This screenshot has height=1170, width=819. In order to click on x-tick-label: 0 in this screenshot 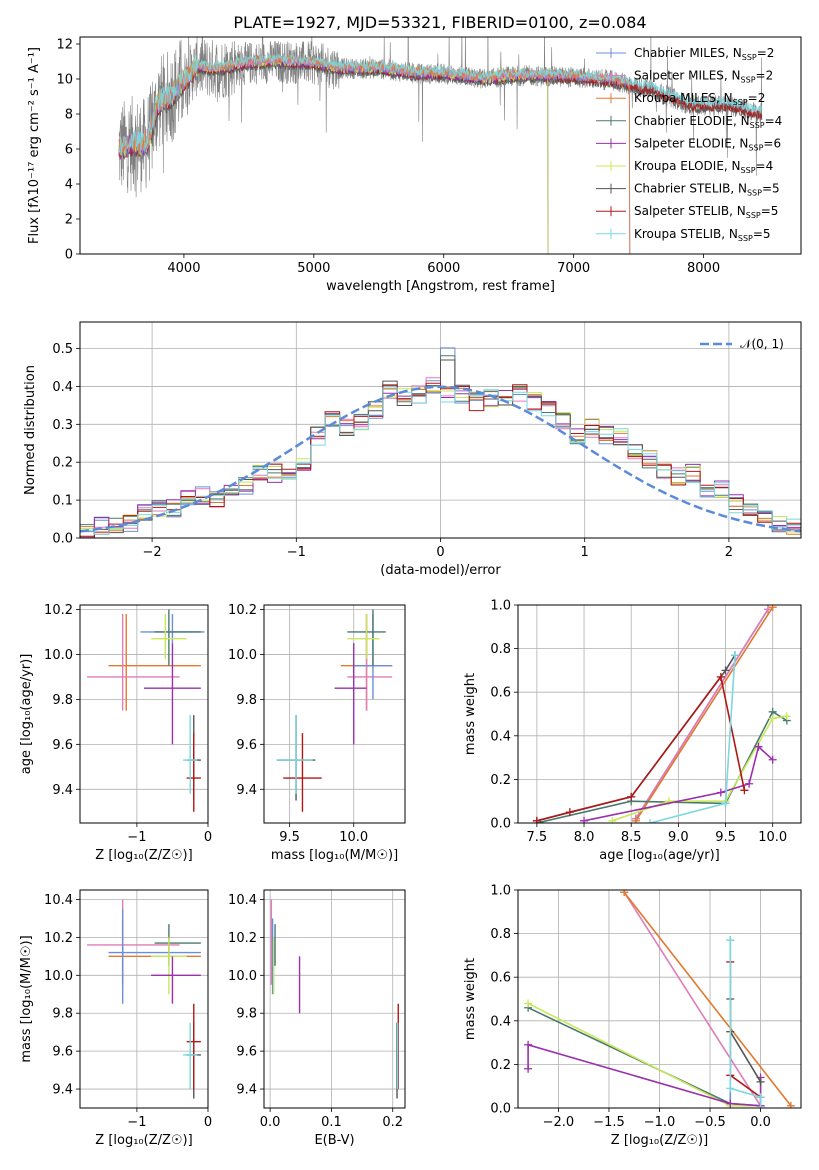, I will do `click(208, 1122)`.